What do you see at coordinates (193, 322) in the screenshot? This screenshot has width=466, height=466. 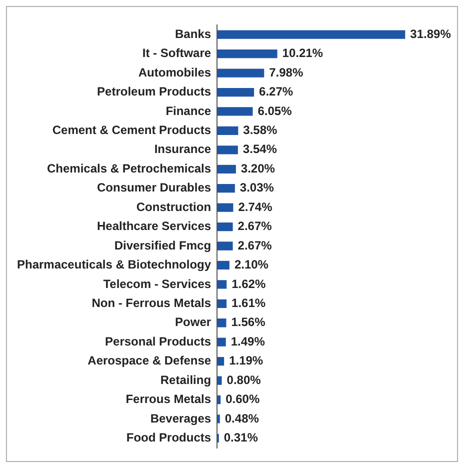 I see `y-tick-label: Power` at bounding box center [193, 322].